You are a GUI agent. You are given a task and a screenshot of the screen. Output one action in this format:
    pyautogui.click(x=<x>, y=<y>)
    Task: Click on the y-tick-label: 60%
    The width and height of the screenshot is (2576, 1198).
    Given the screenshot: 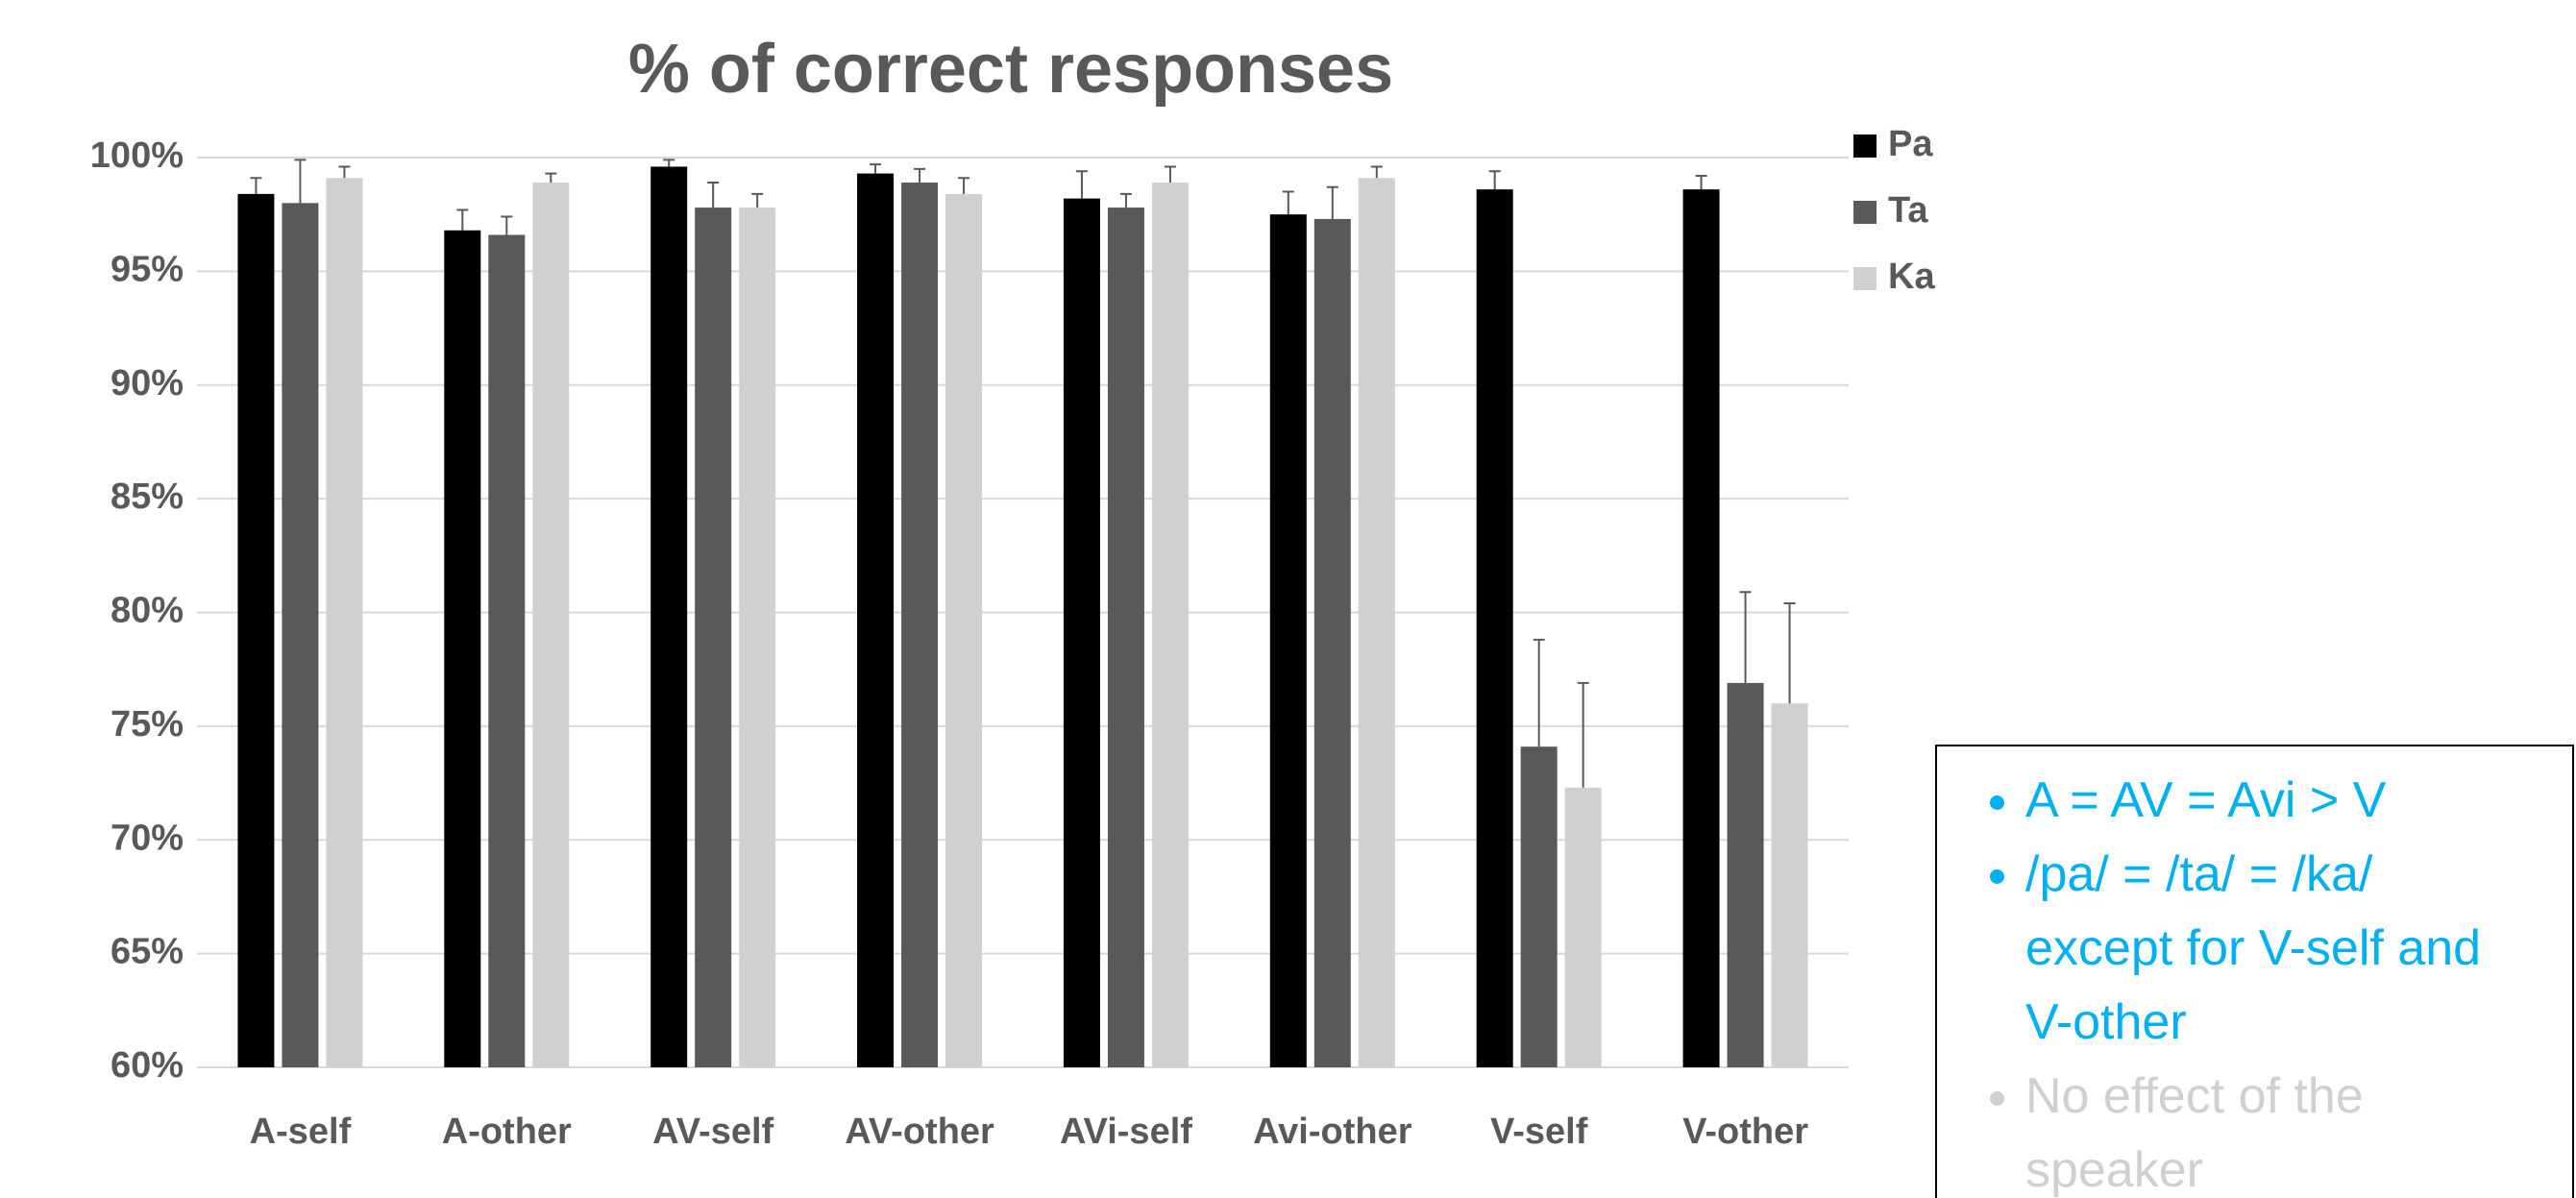 What is the action you would take?
    pyautogui.click(x=147, y=1066)
    